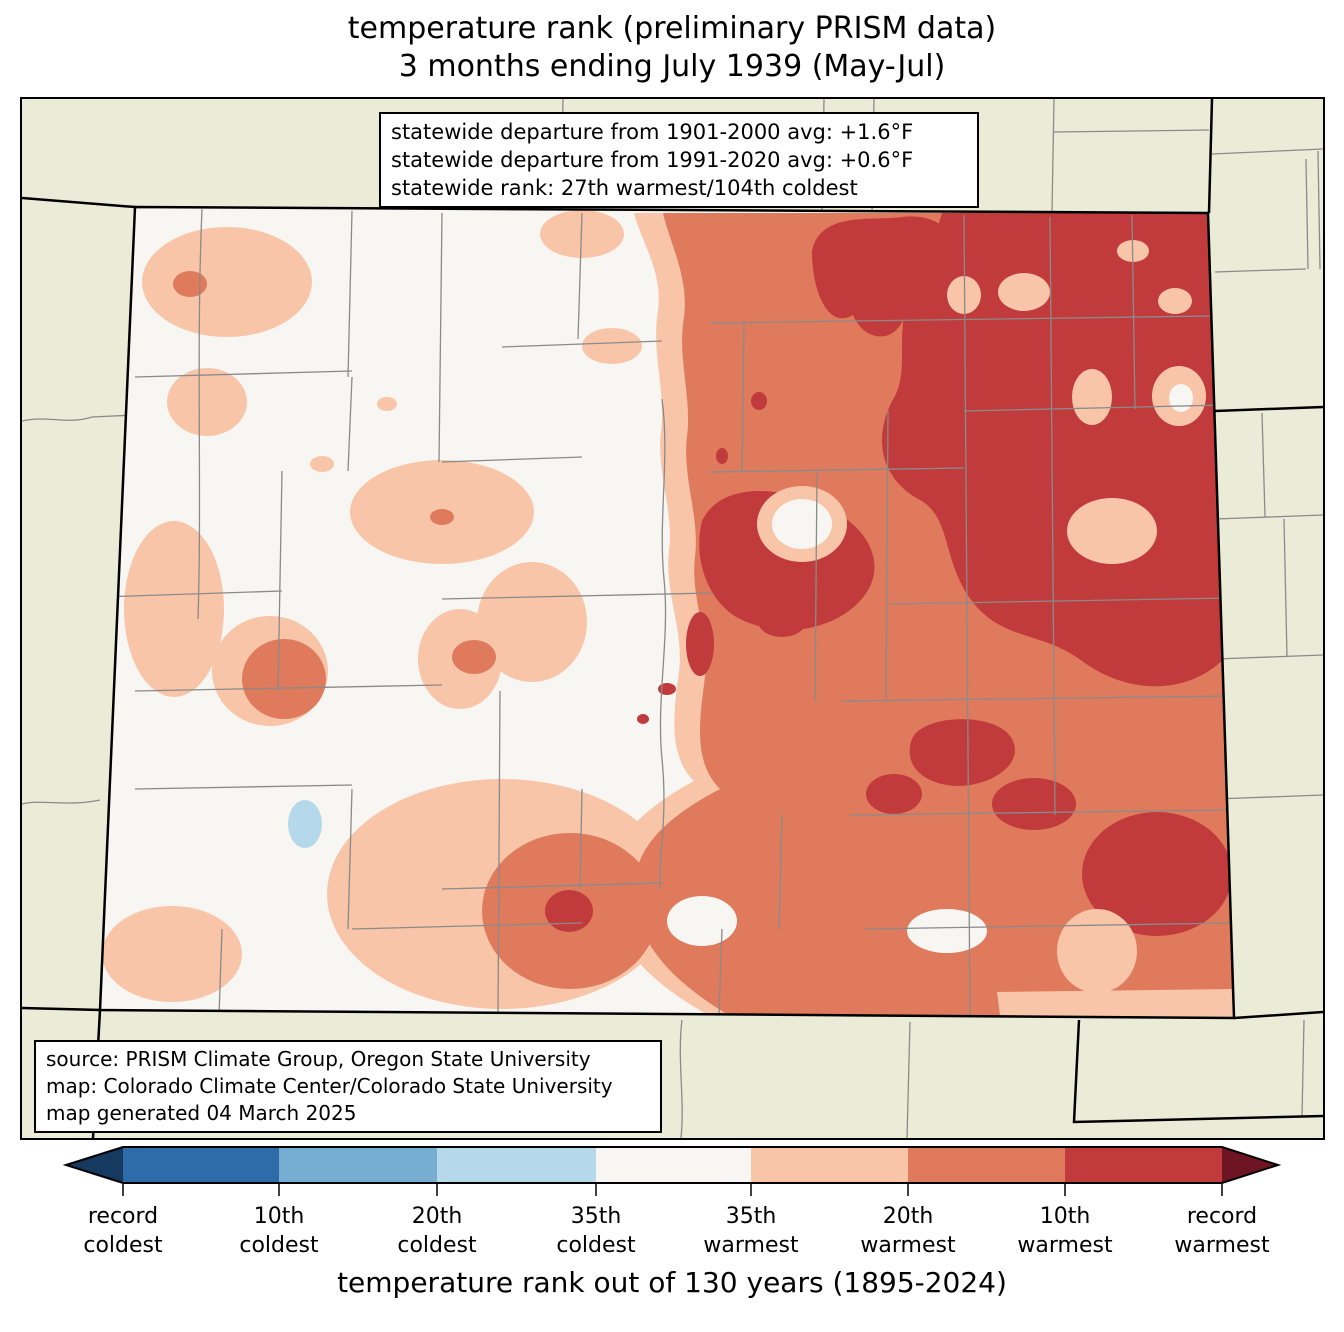  Describe the element at coordinates (986, 1165) in the screenshot. I see `colorbar-segment-20th-warmest` at that location.